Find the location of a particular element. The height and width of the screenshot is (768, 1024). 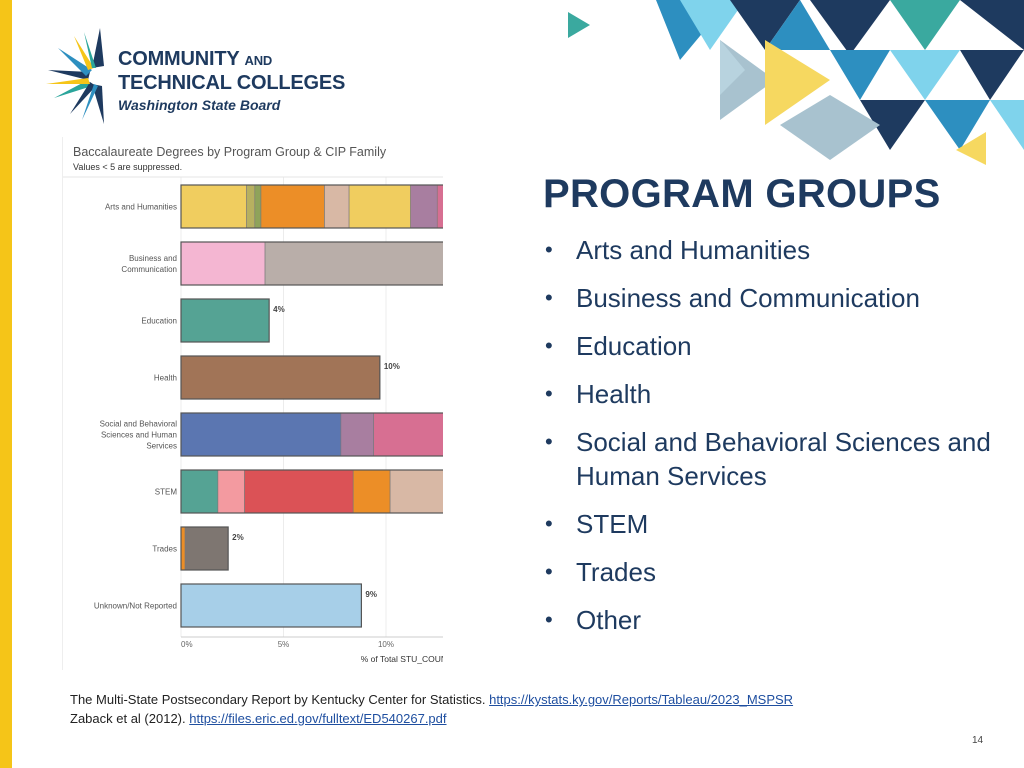

category-label: Arts and Humanities is located at coordinates (141, 207).